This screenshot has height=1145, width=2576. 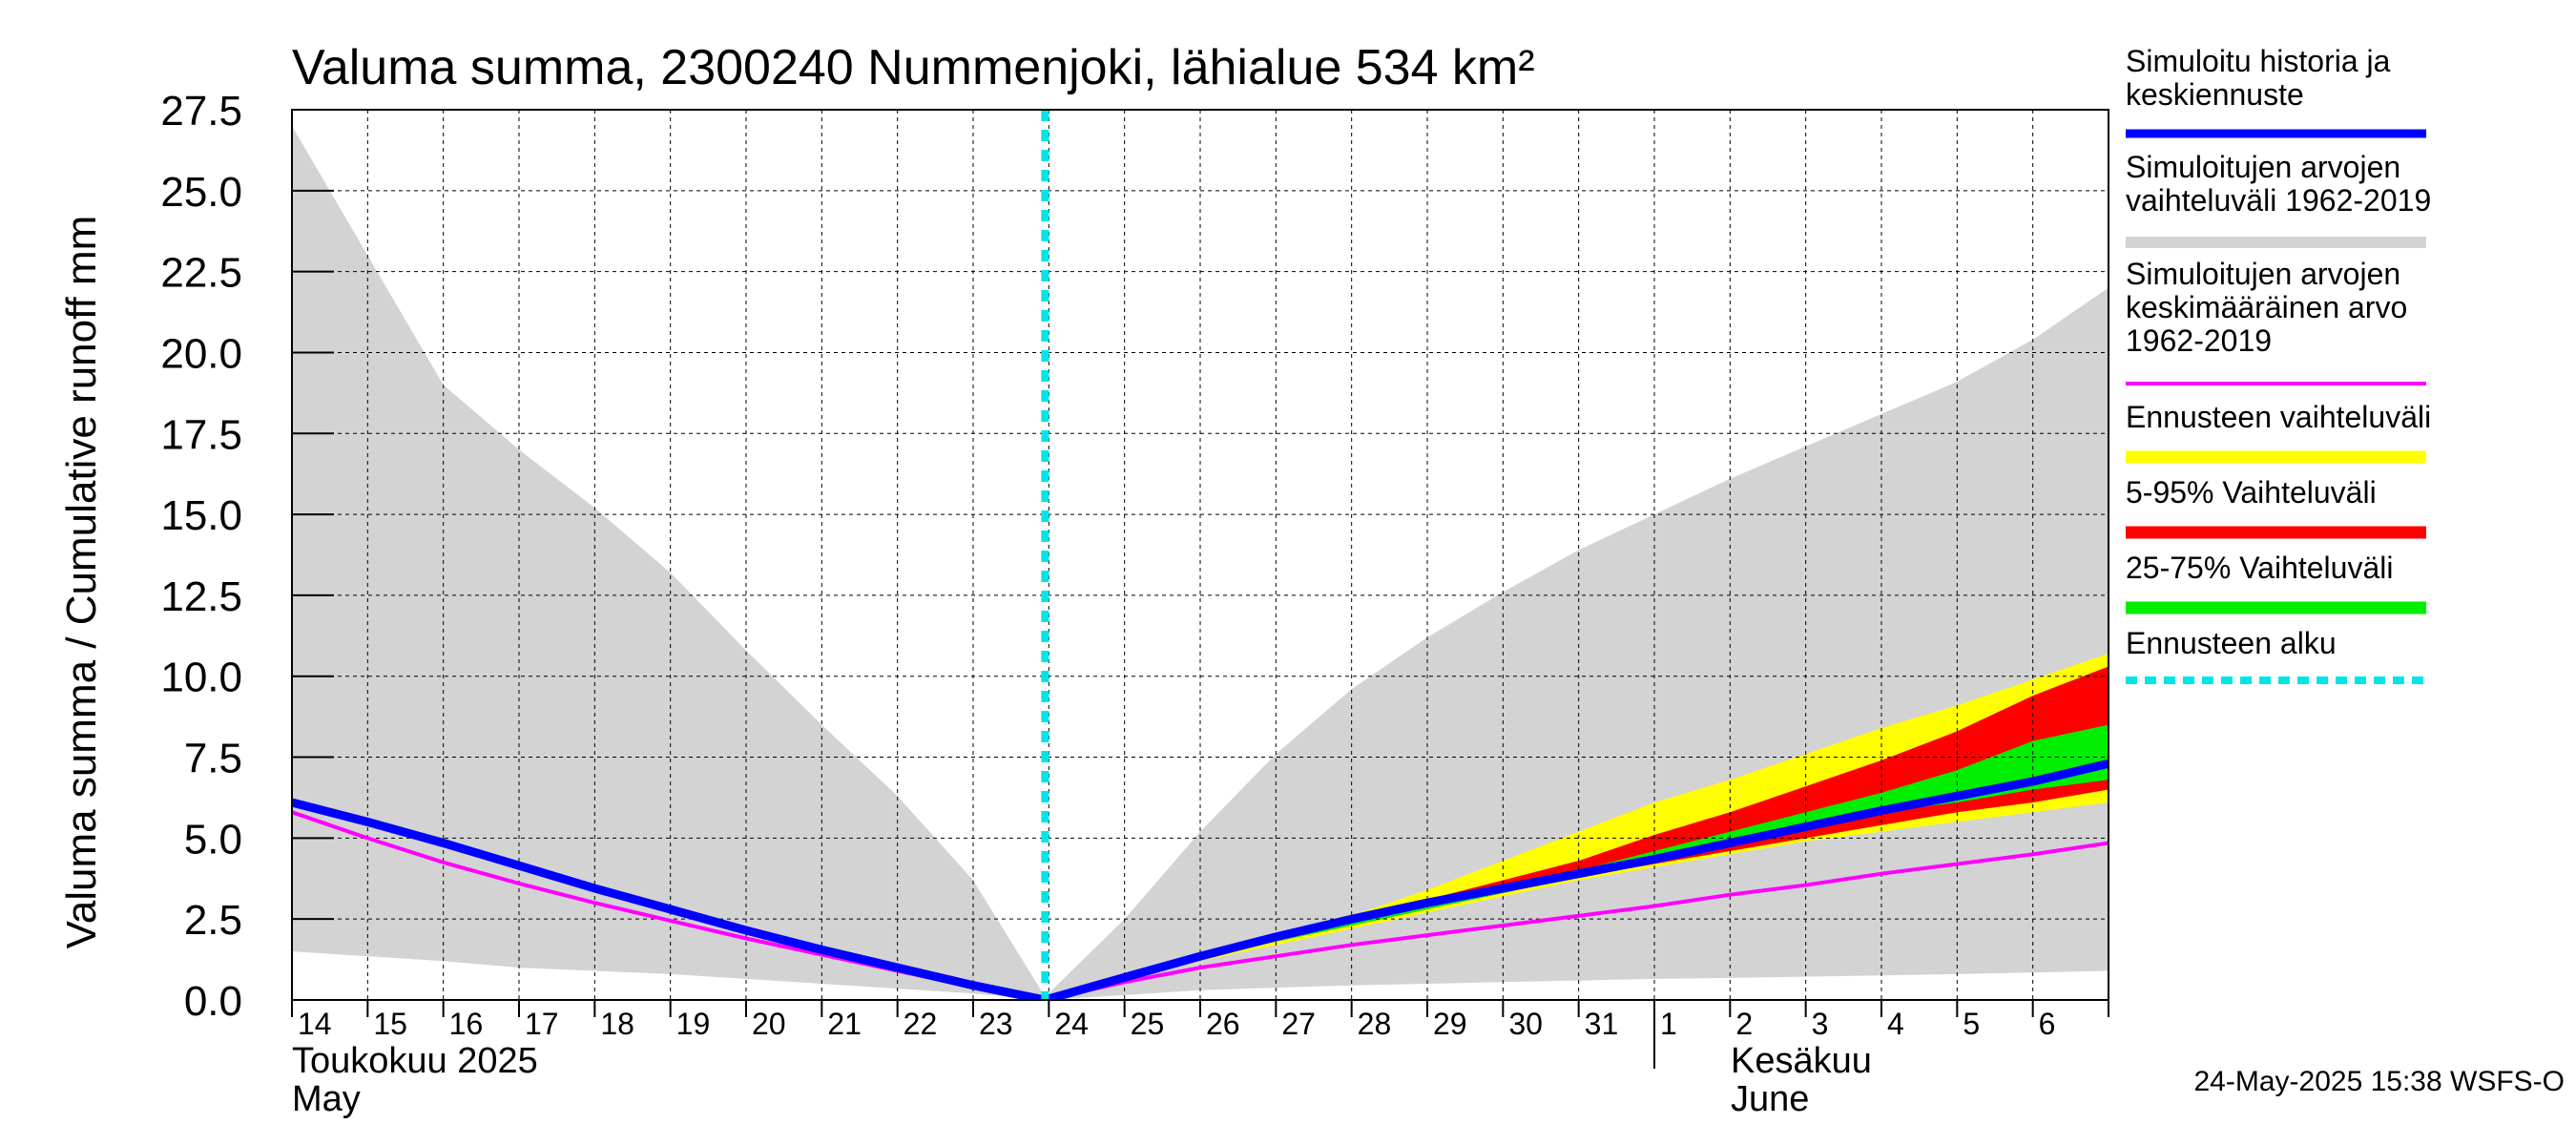 What do you see at coordinates (1375, 1024) in the screenshot?
I see `x-tick-label: 28` at bounding box center [1375, 1024].